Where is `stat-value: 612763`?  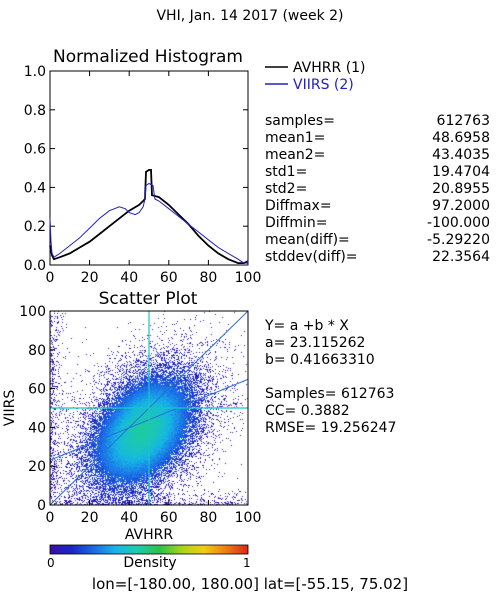
stat-value: 612763 is located at coordinates (463, 121).